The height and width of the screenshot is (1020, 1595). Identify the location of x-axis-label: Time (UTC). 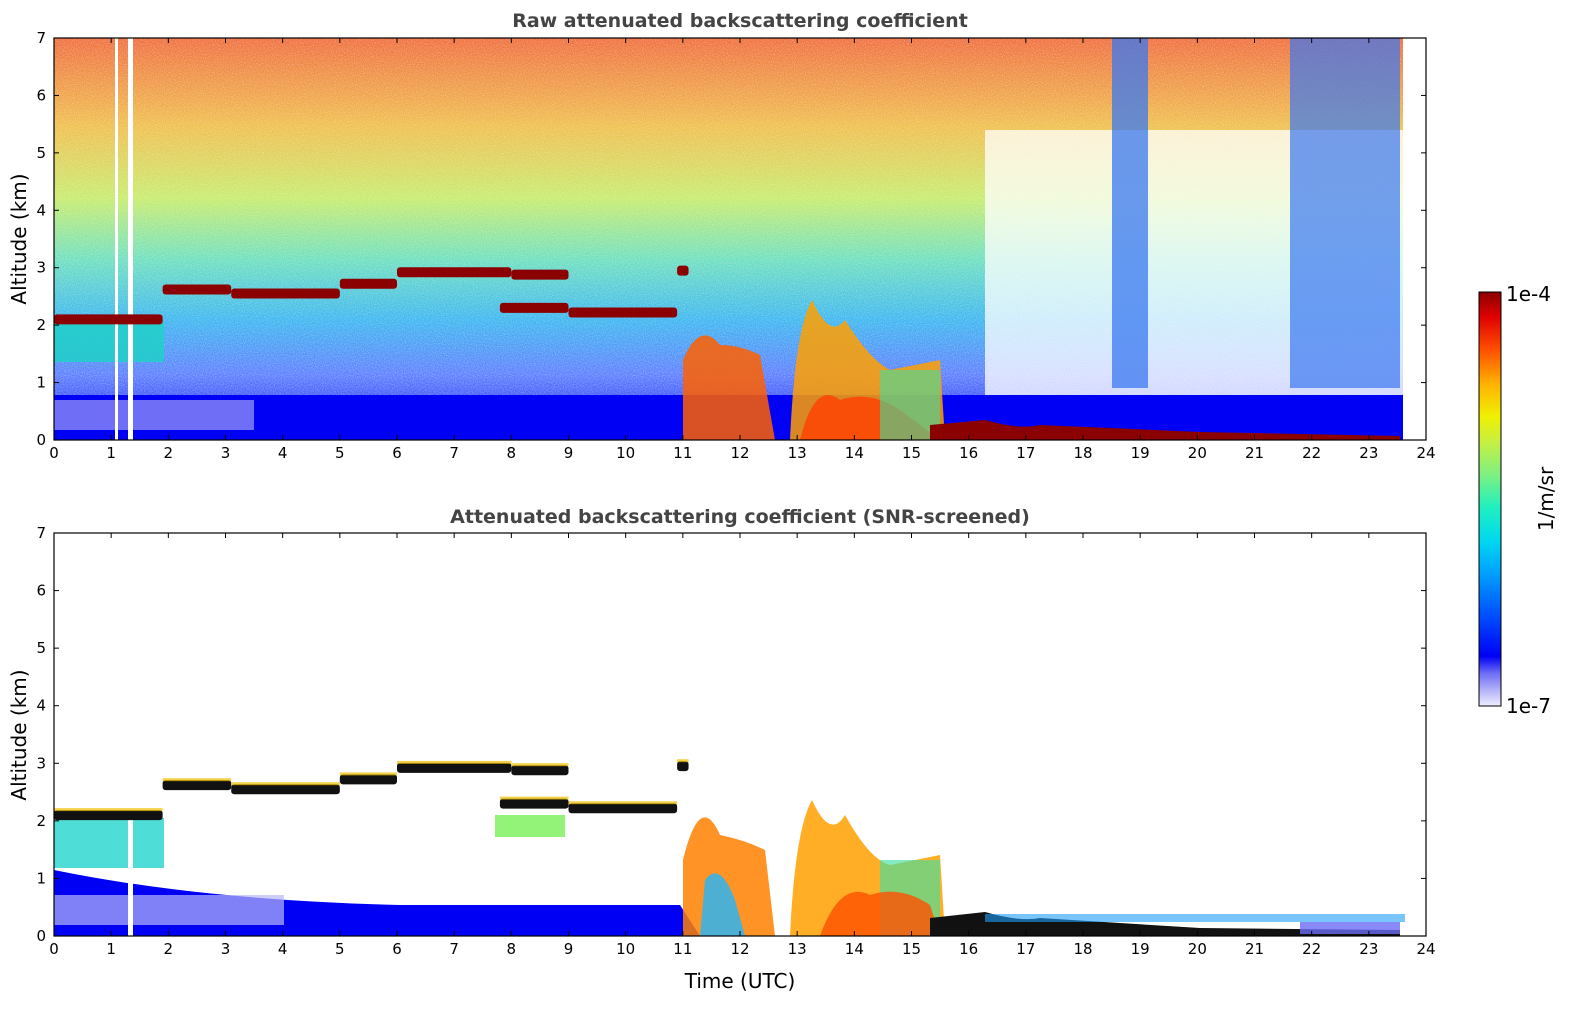
(740, 981).